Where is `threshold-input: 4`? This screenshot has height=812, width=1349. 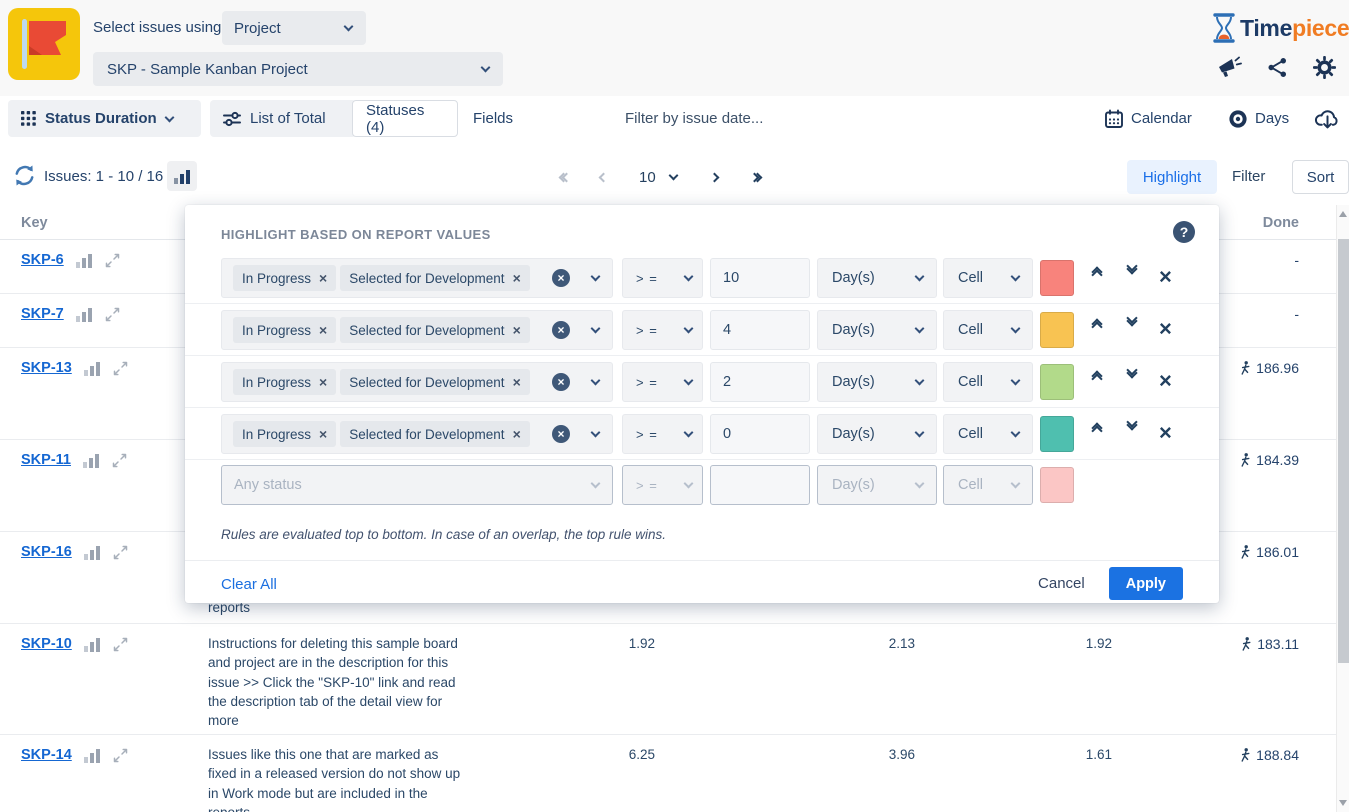 threshold-input: 4 is located at coordinates (760, 330).